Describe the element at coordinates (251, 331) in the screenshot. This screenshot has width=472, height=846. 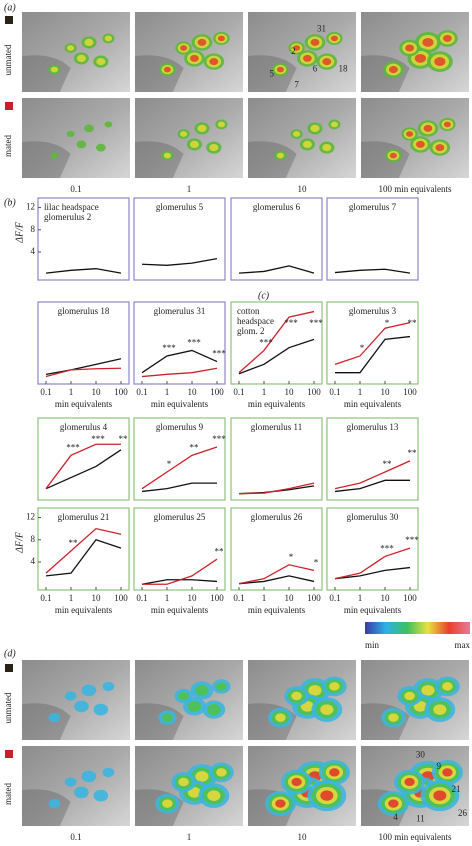
I see `chart-title: glom. 2` at that location.